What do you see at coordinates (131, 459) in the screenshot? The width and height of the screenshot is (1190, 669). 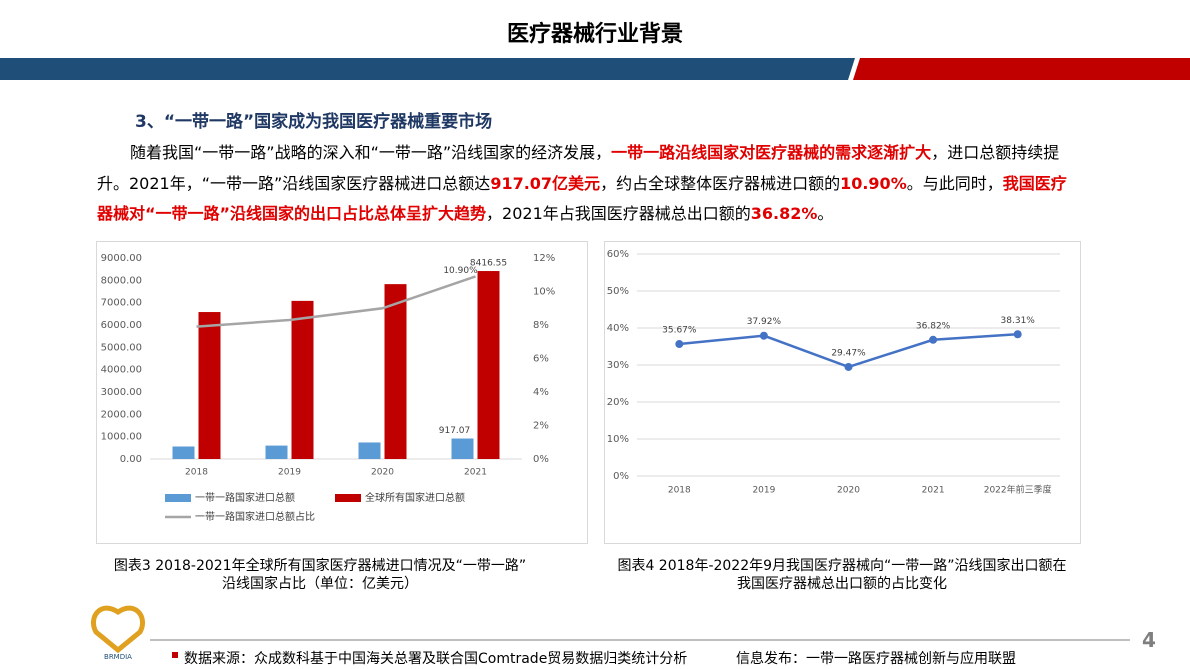 I see `y-tick-label: 0.00` at bounding box center [131, 459].